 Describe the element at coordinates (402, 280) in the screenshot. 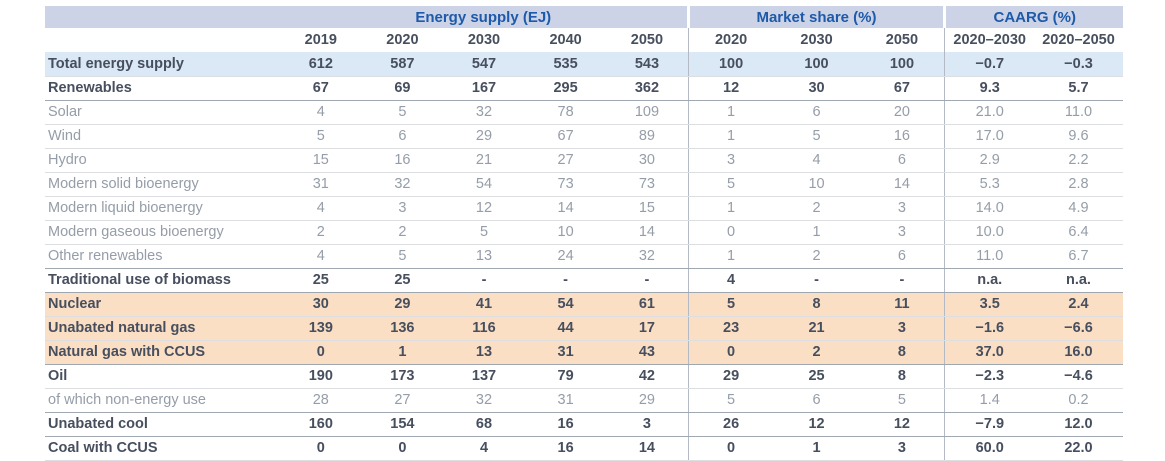

I see `table-cell: 25` at that location.